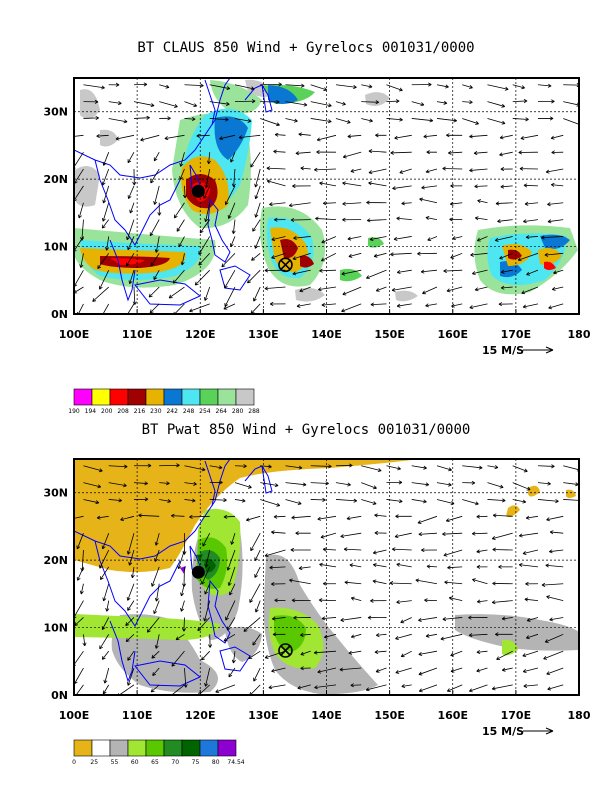 The image size is (612, 792). Describe the element at coordinates (242, 228) in the screenshot. I see `chart1-gyre-markers` at that location.